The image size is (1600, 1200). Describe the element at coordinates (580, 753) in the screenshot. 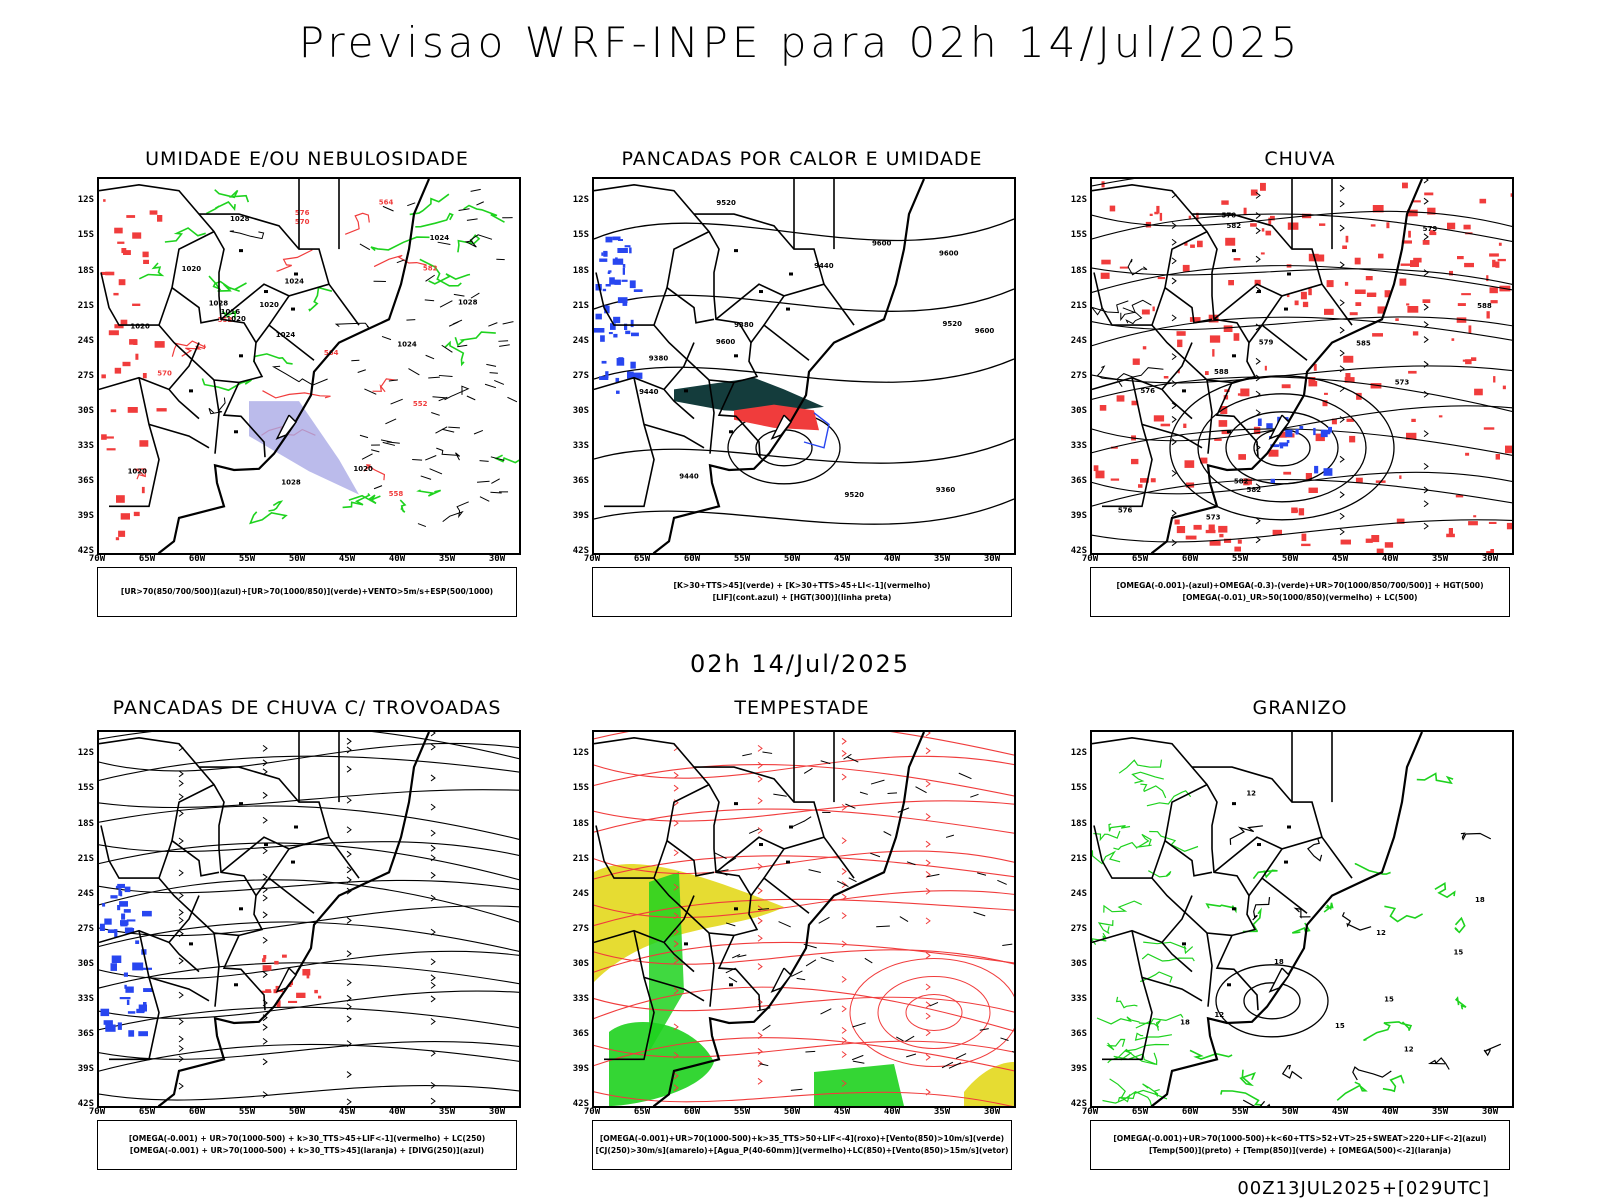

I see `latitude-tick-label: 12S` at that location.